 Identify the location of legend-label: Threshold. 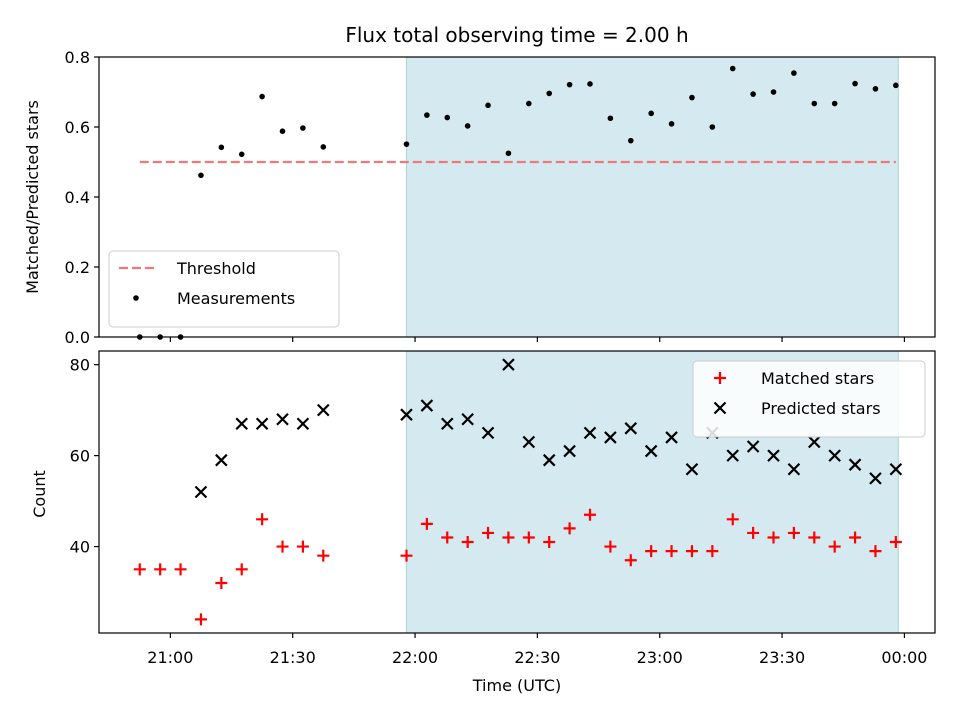
(216, 268).